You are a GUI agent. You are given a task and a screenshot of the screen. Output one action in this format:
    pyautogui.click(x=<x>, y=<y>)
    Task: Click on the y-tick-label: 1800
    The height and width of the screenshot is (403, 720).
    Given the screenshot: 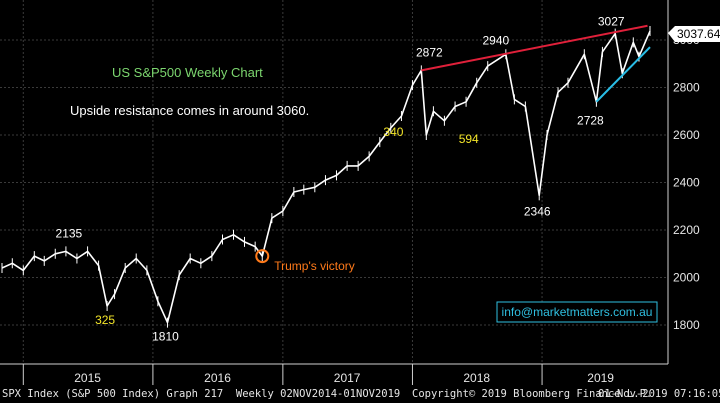 What is the action you would take?
    pyautogui.click(x=686, y=325)
    